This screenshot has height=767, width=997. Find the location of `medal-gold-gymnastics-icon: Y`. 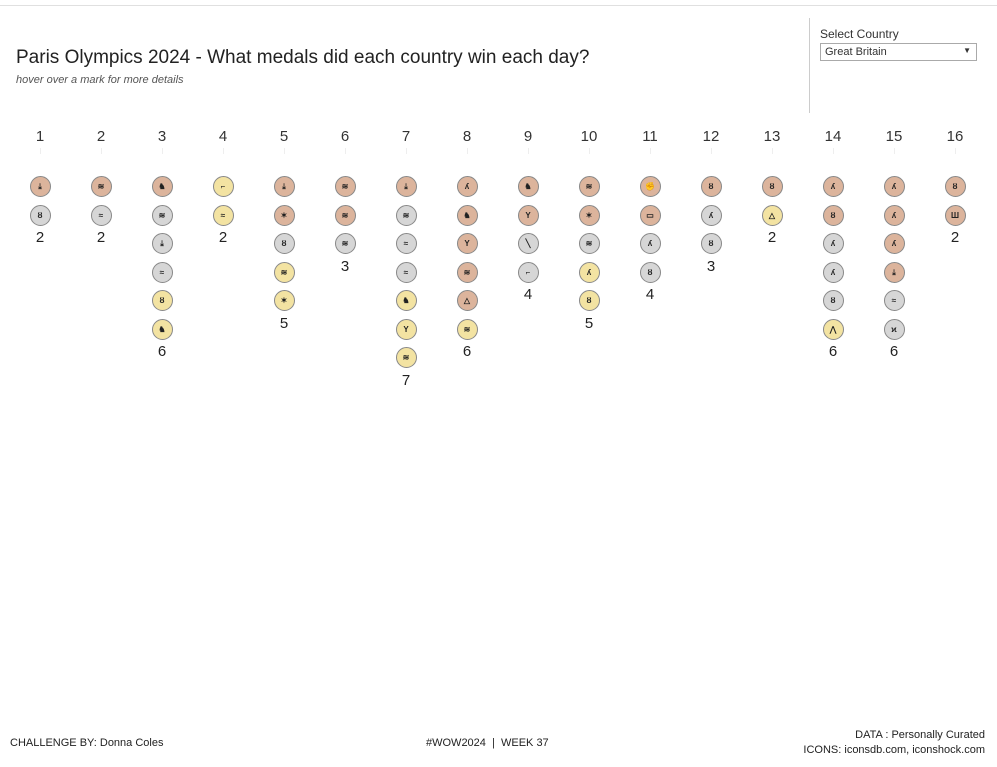

medal-gold-gymnastics-icon: Y is located at coordinates (406, 329).